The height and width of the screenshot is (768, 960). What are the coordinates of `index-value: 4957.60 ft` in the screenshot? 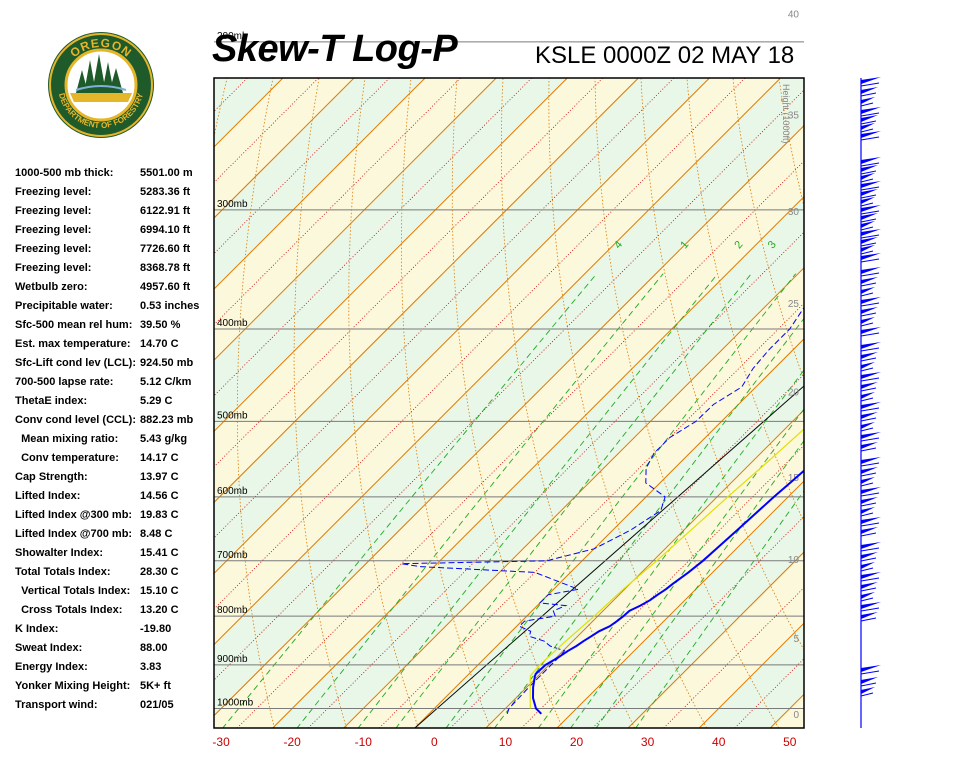 It's located at (165, 287).